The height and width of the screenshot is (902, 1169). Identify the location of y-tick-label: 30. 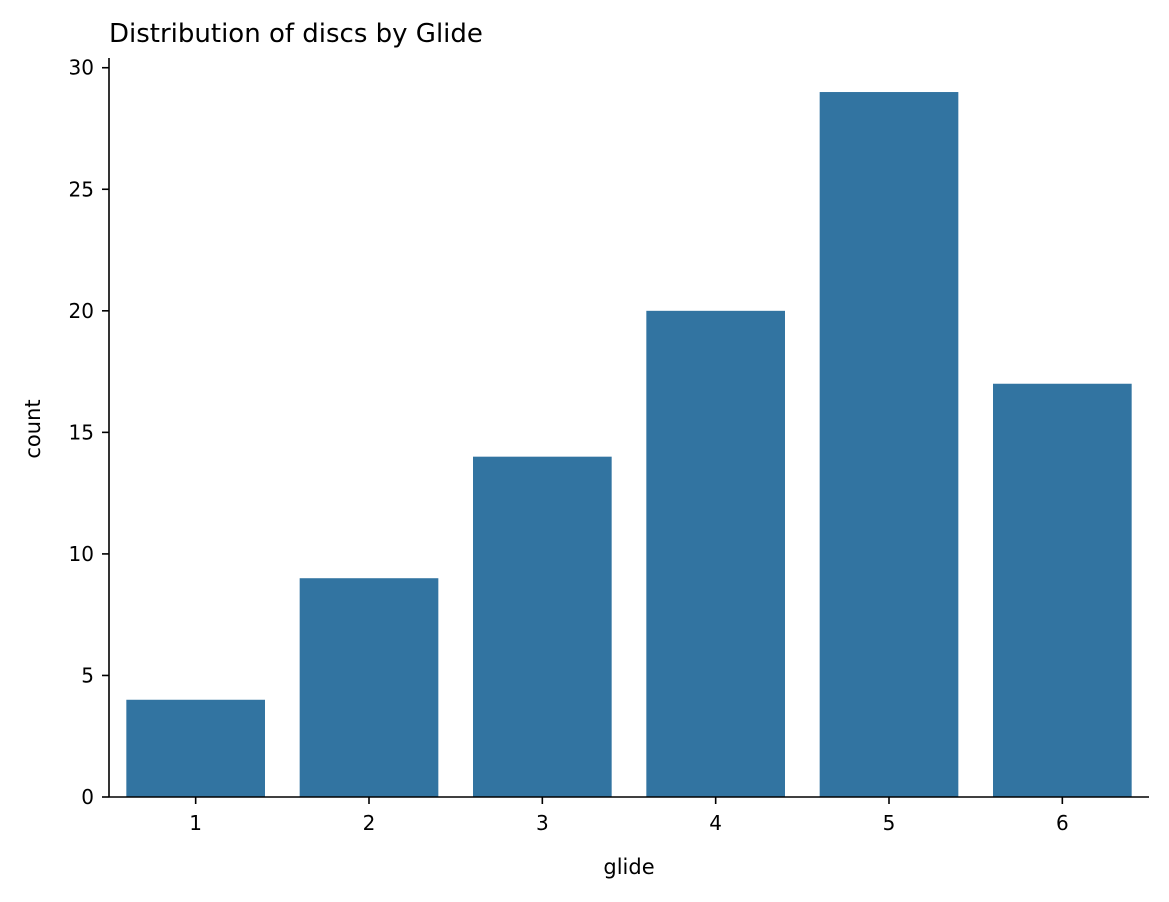
(81, 68).